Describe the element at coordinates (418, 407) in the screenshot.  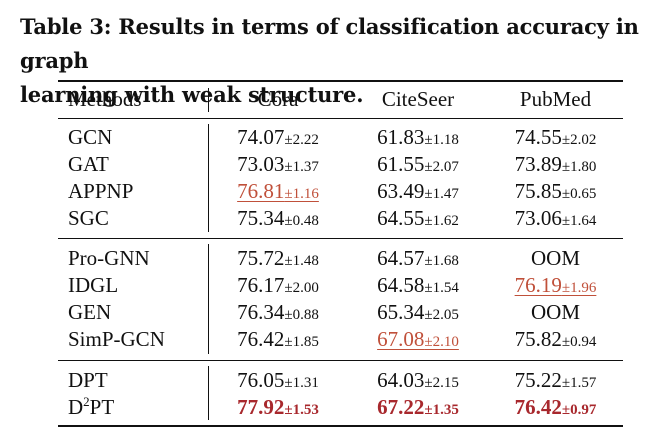
I see `citeseer-value-best: 67.22±1.35` at that location.